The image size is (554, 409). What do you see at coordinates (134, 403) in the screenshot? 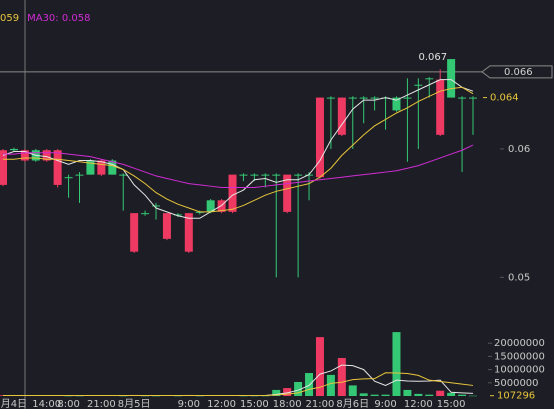
I see `x-tick-label: 8月5日` at bounding box center [134, 403].